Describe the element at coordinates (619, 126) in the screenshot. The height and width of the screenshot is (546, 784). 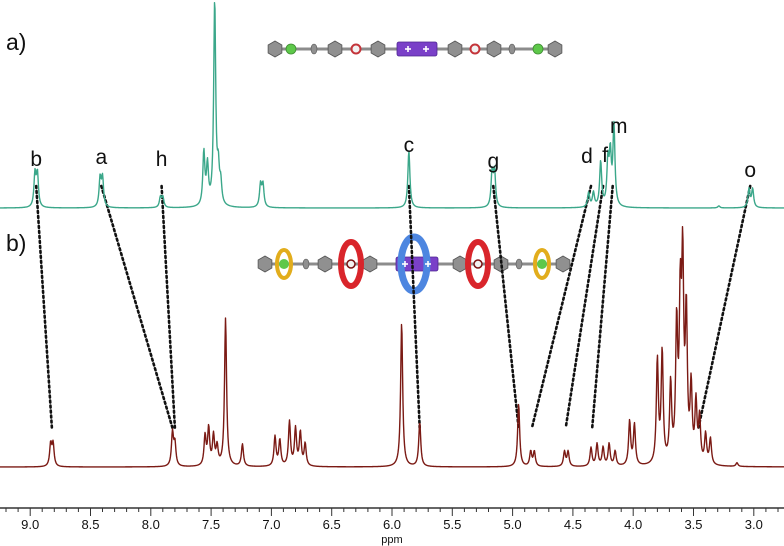
I see `peak-label-m: m` at that location.